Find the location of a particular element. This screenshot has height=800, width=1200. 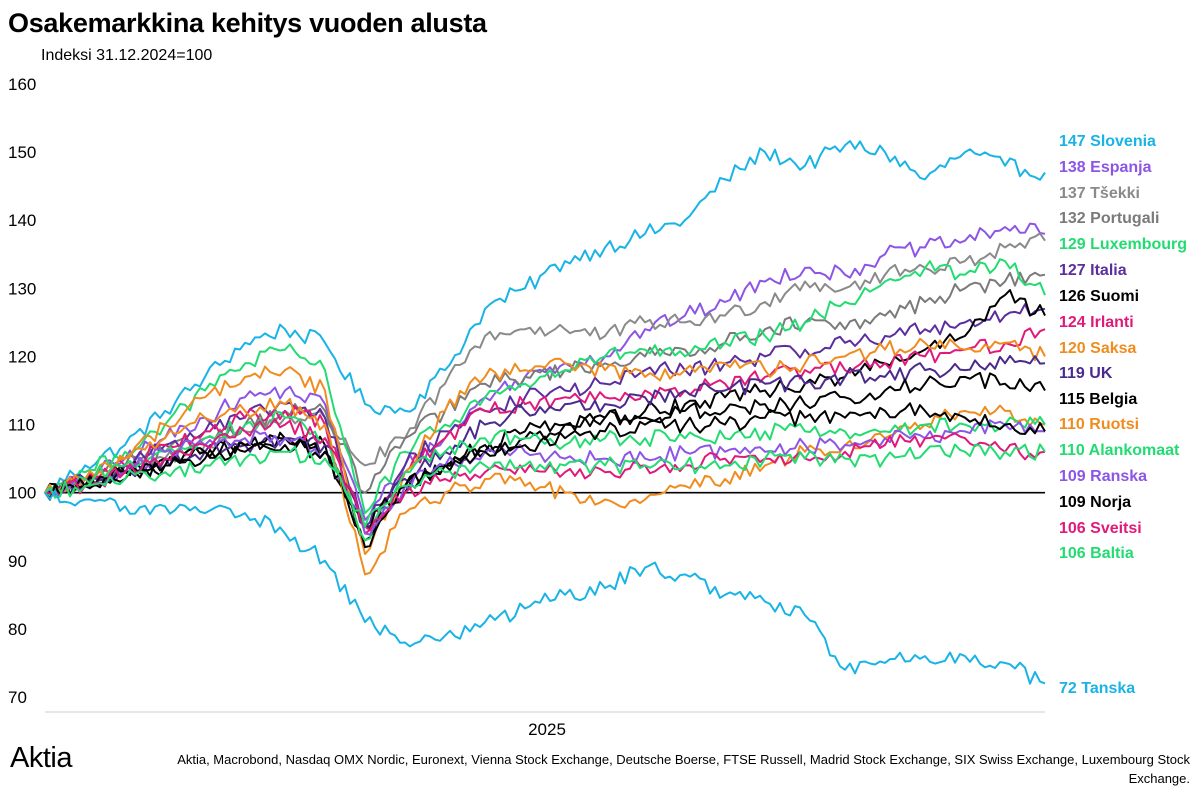

y-tick-label: 120 is located at coordinates (22, 356).